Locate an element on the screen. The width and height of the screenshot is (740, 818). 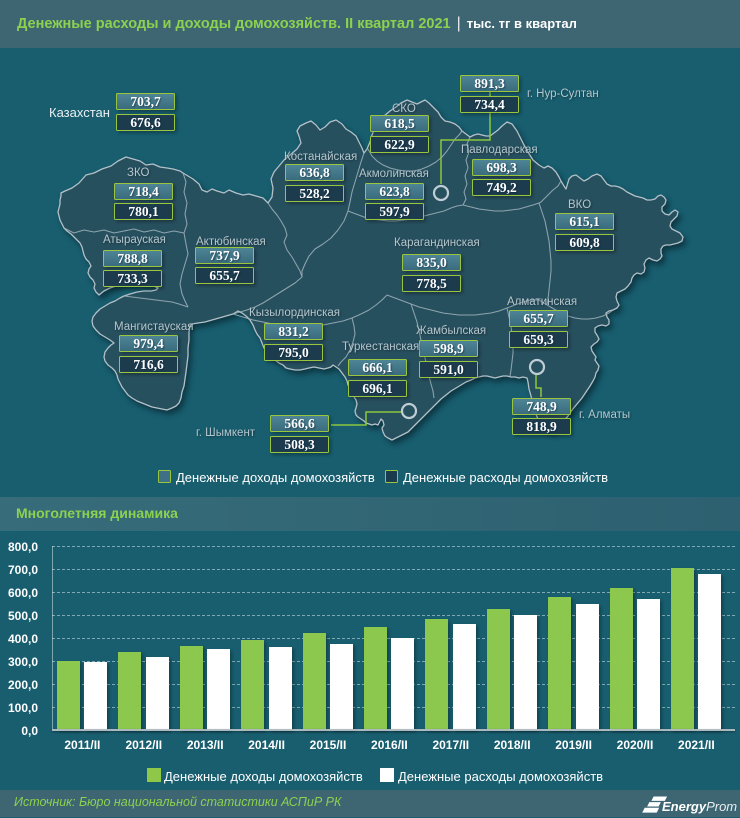
svg-text: EnergyProm is located at coordinates (699, 806).